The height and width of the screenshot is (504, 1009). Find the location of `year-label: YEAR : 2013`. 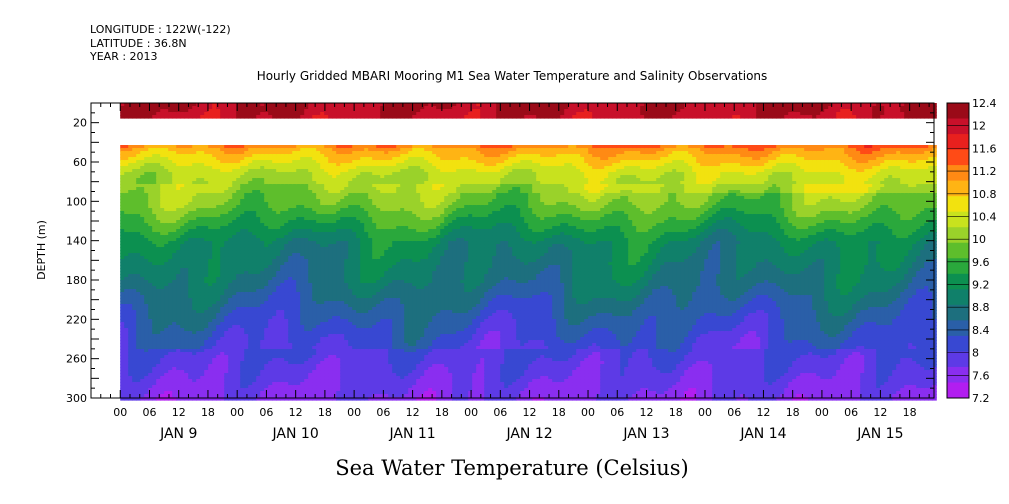

year-label: YEAR : 2013 is located at coordinates (123, 56).